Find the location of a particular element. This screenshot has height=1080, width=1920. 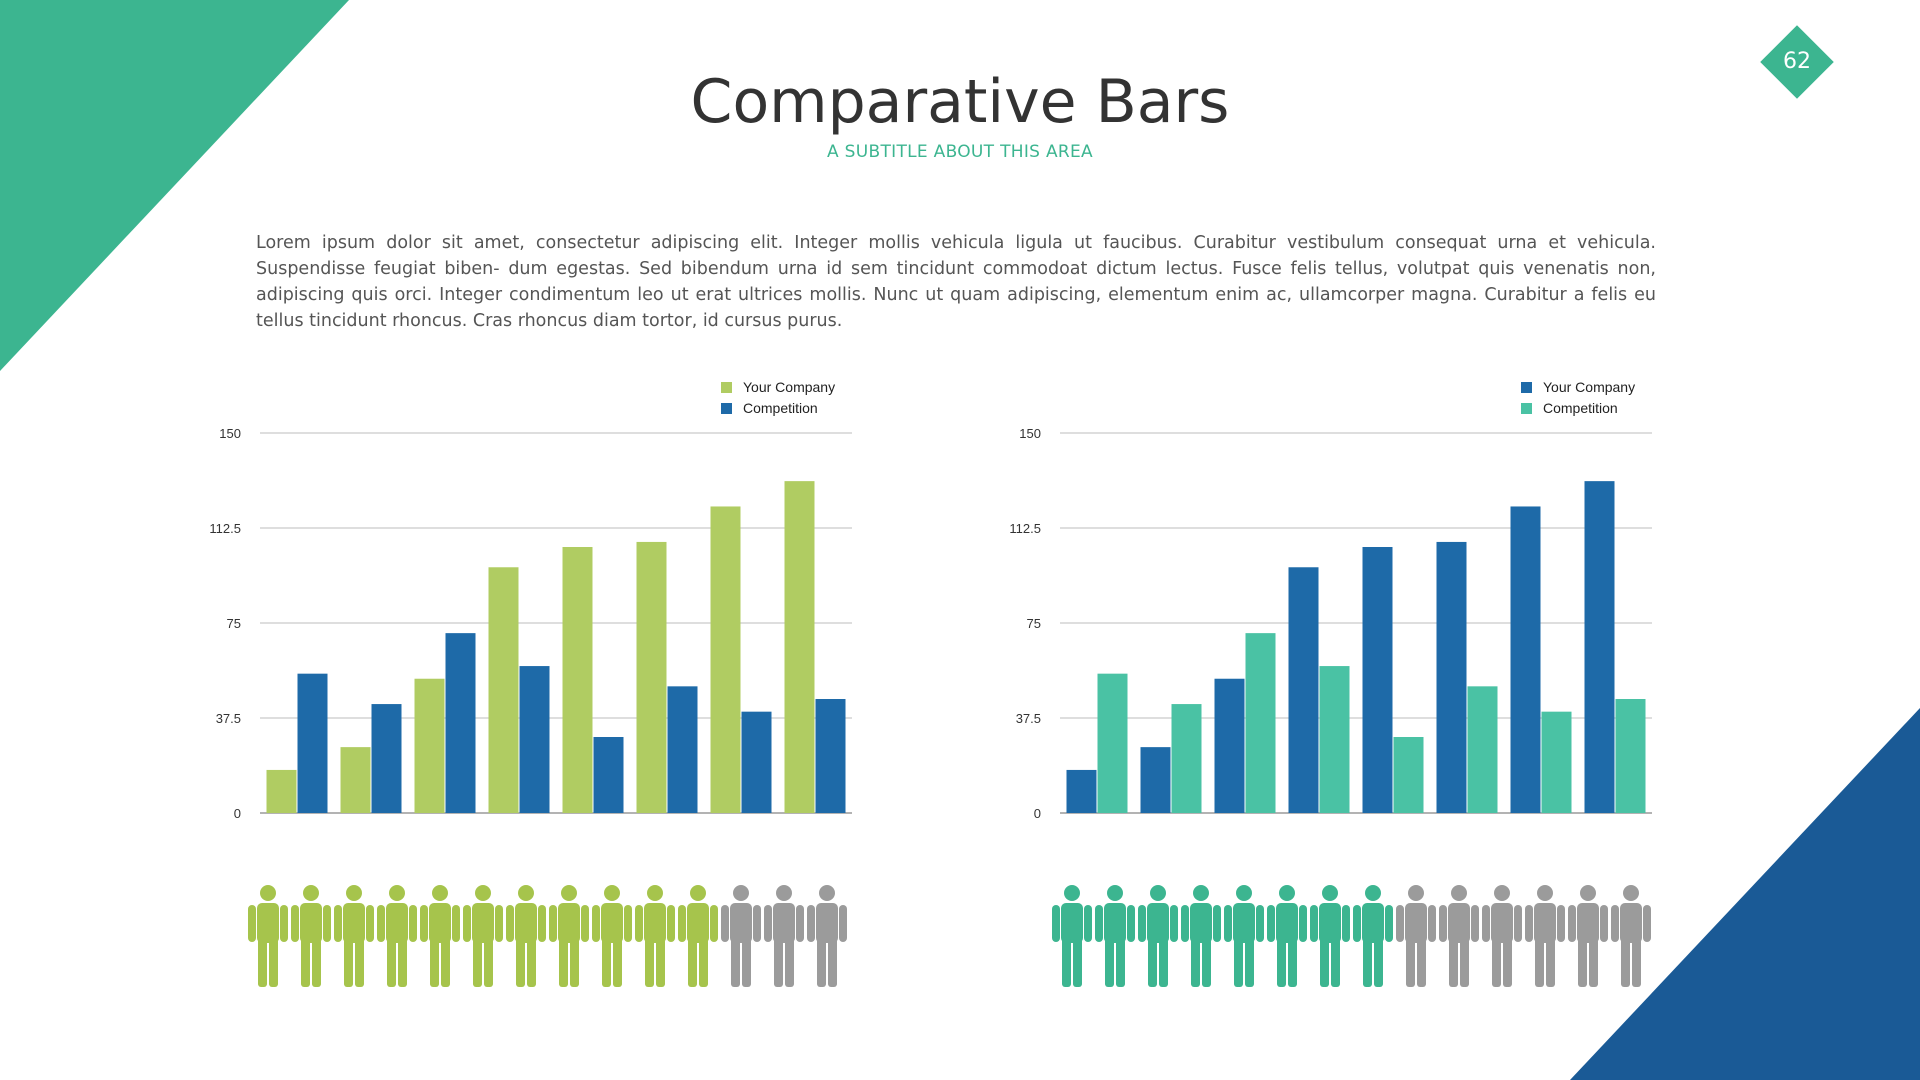

bar-chart-right: 0 37.5 75 112.5 150 Your Company Competition is located at coordinates (1330, 599).